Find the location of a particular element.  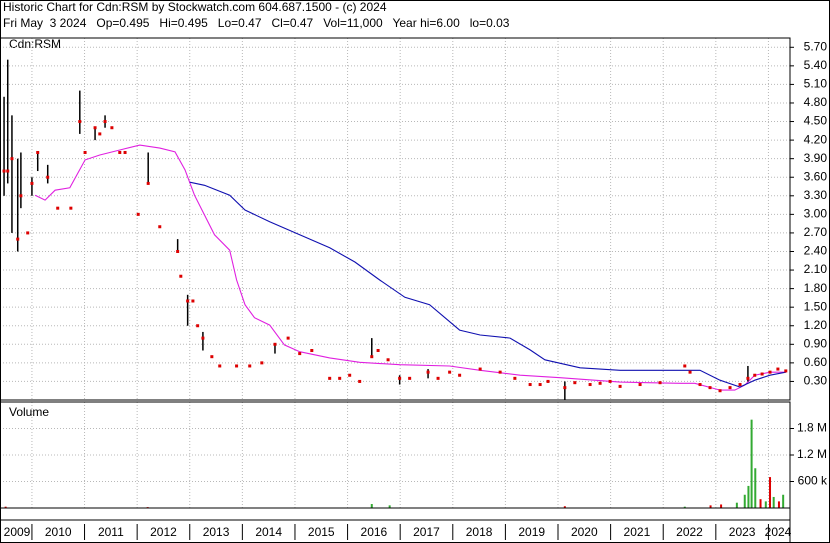

y-tick-label: 0.30 is located at coordinates (816, 381).